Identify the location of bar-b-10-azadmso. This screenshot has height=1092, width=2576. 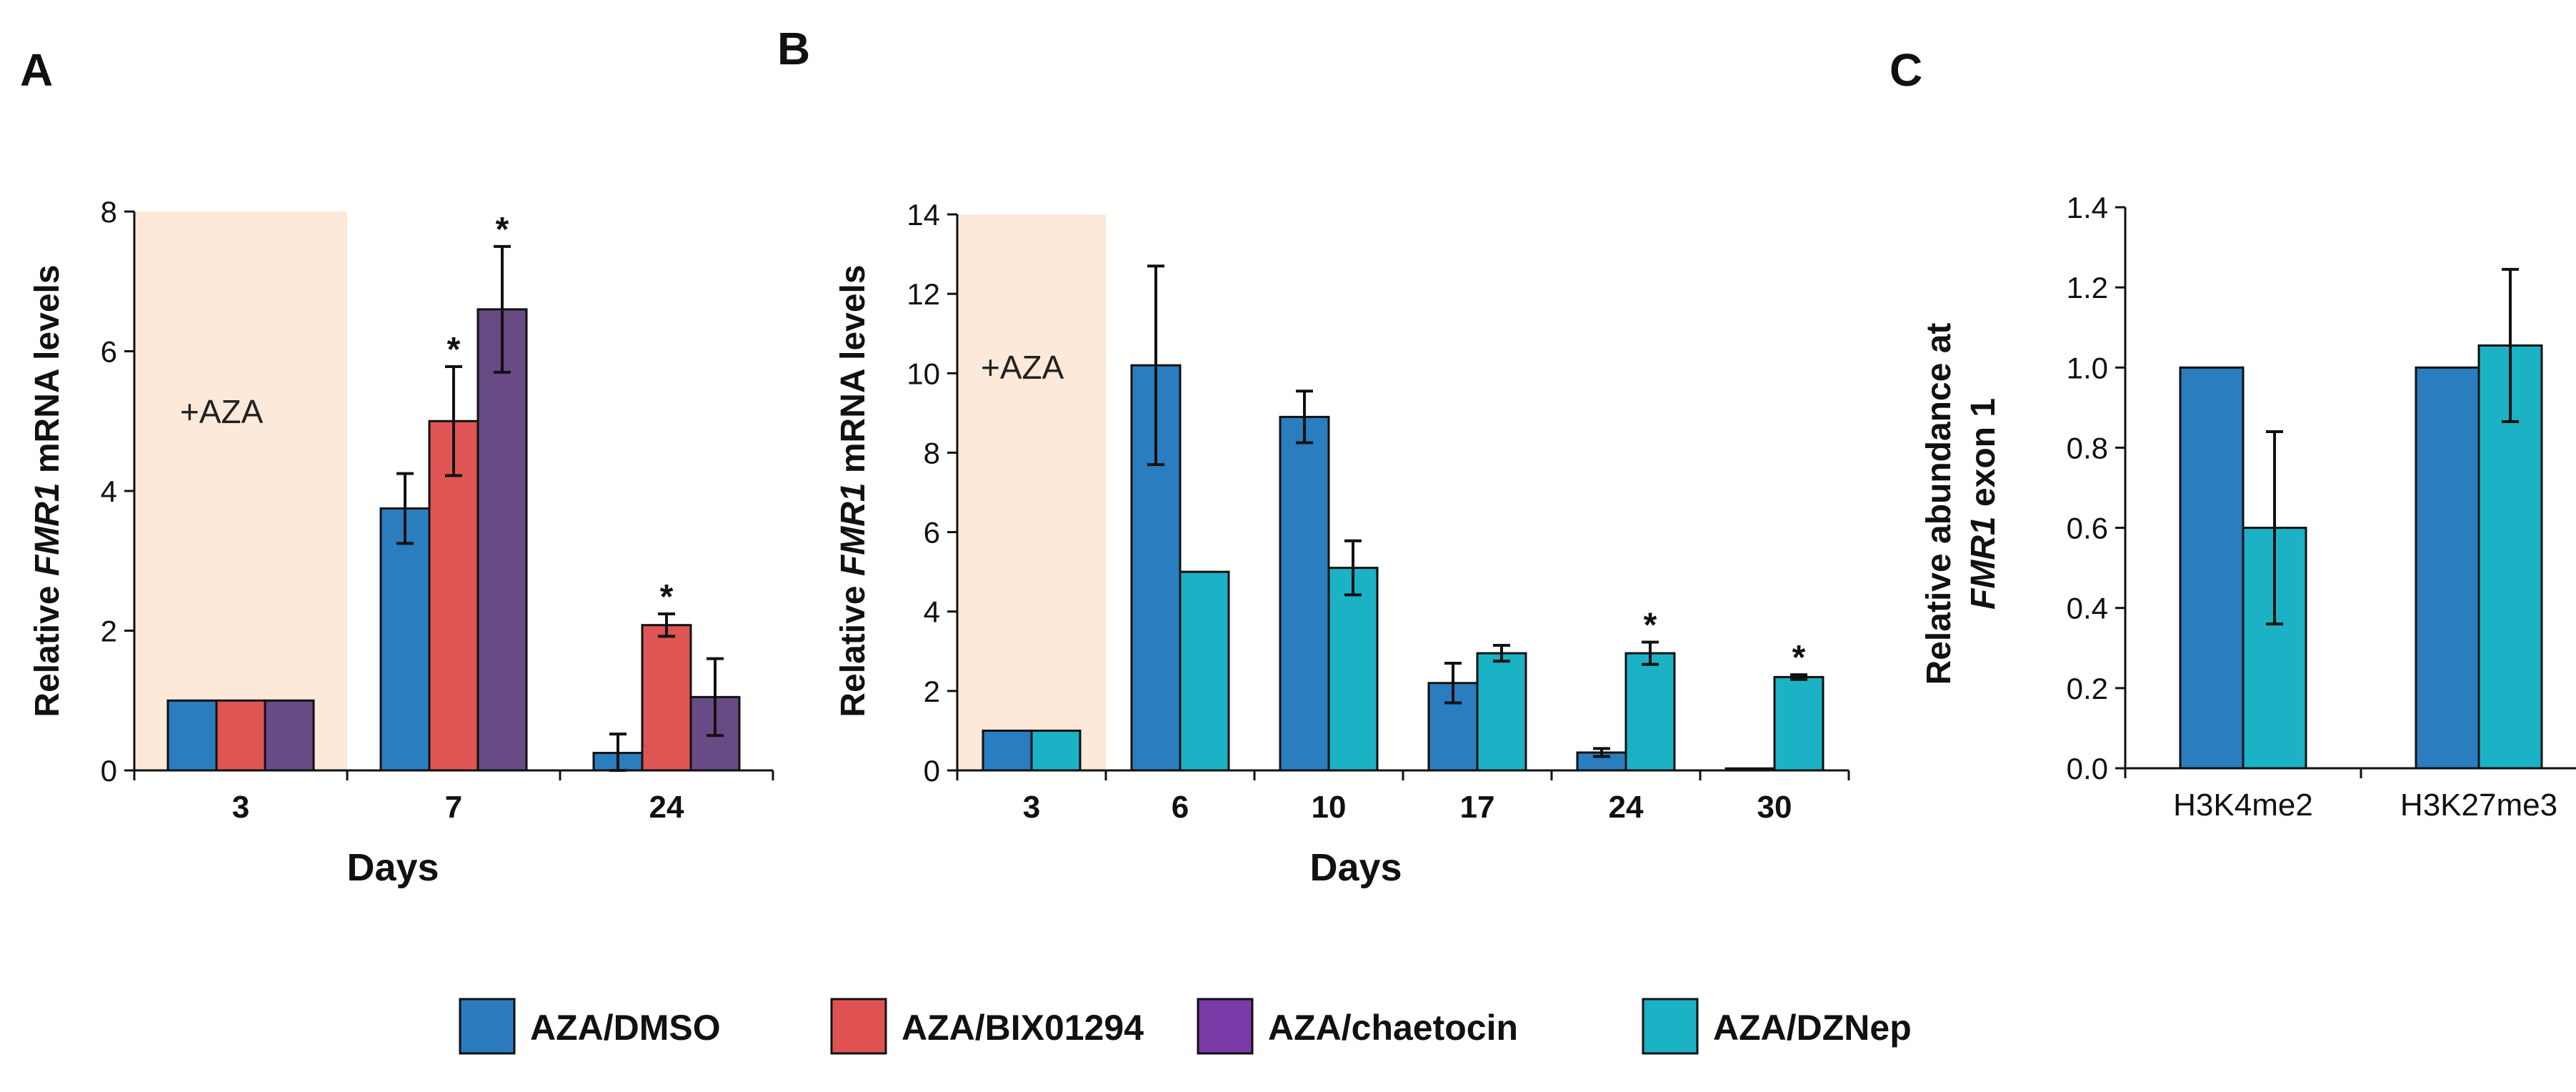
(1304, 593).